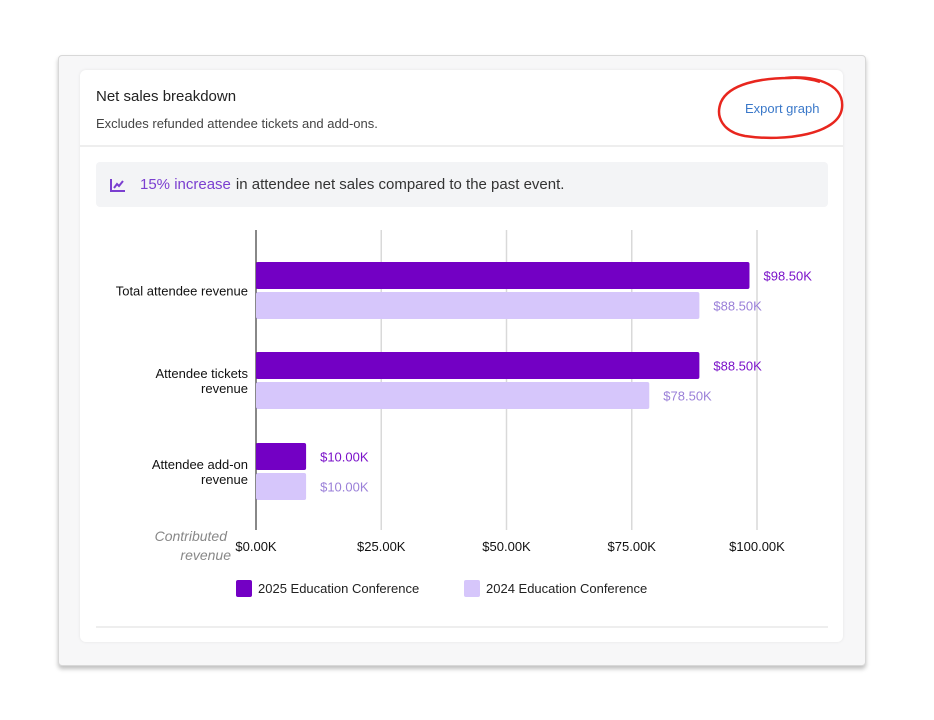 Image resolution: width=934 pixels, height=720 pixels. Describe the element at coordinates (757, 546) in the screenshot. I see `x-tick-label: $100.00K` at that location.